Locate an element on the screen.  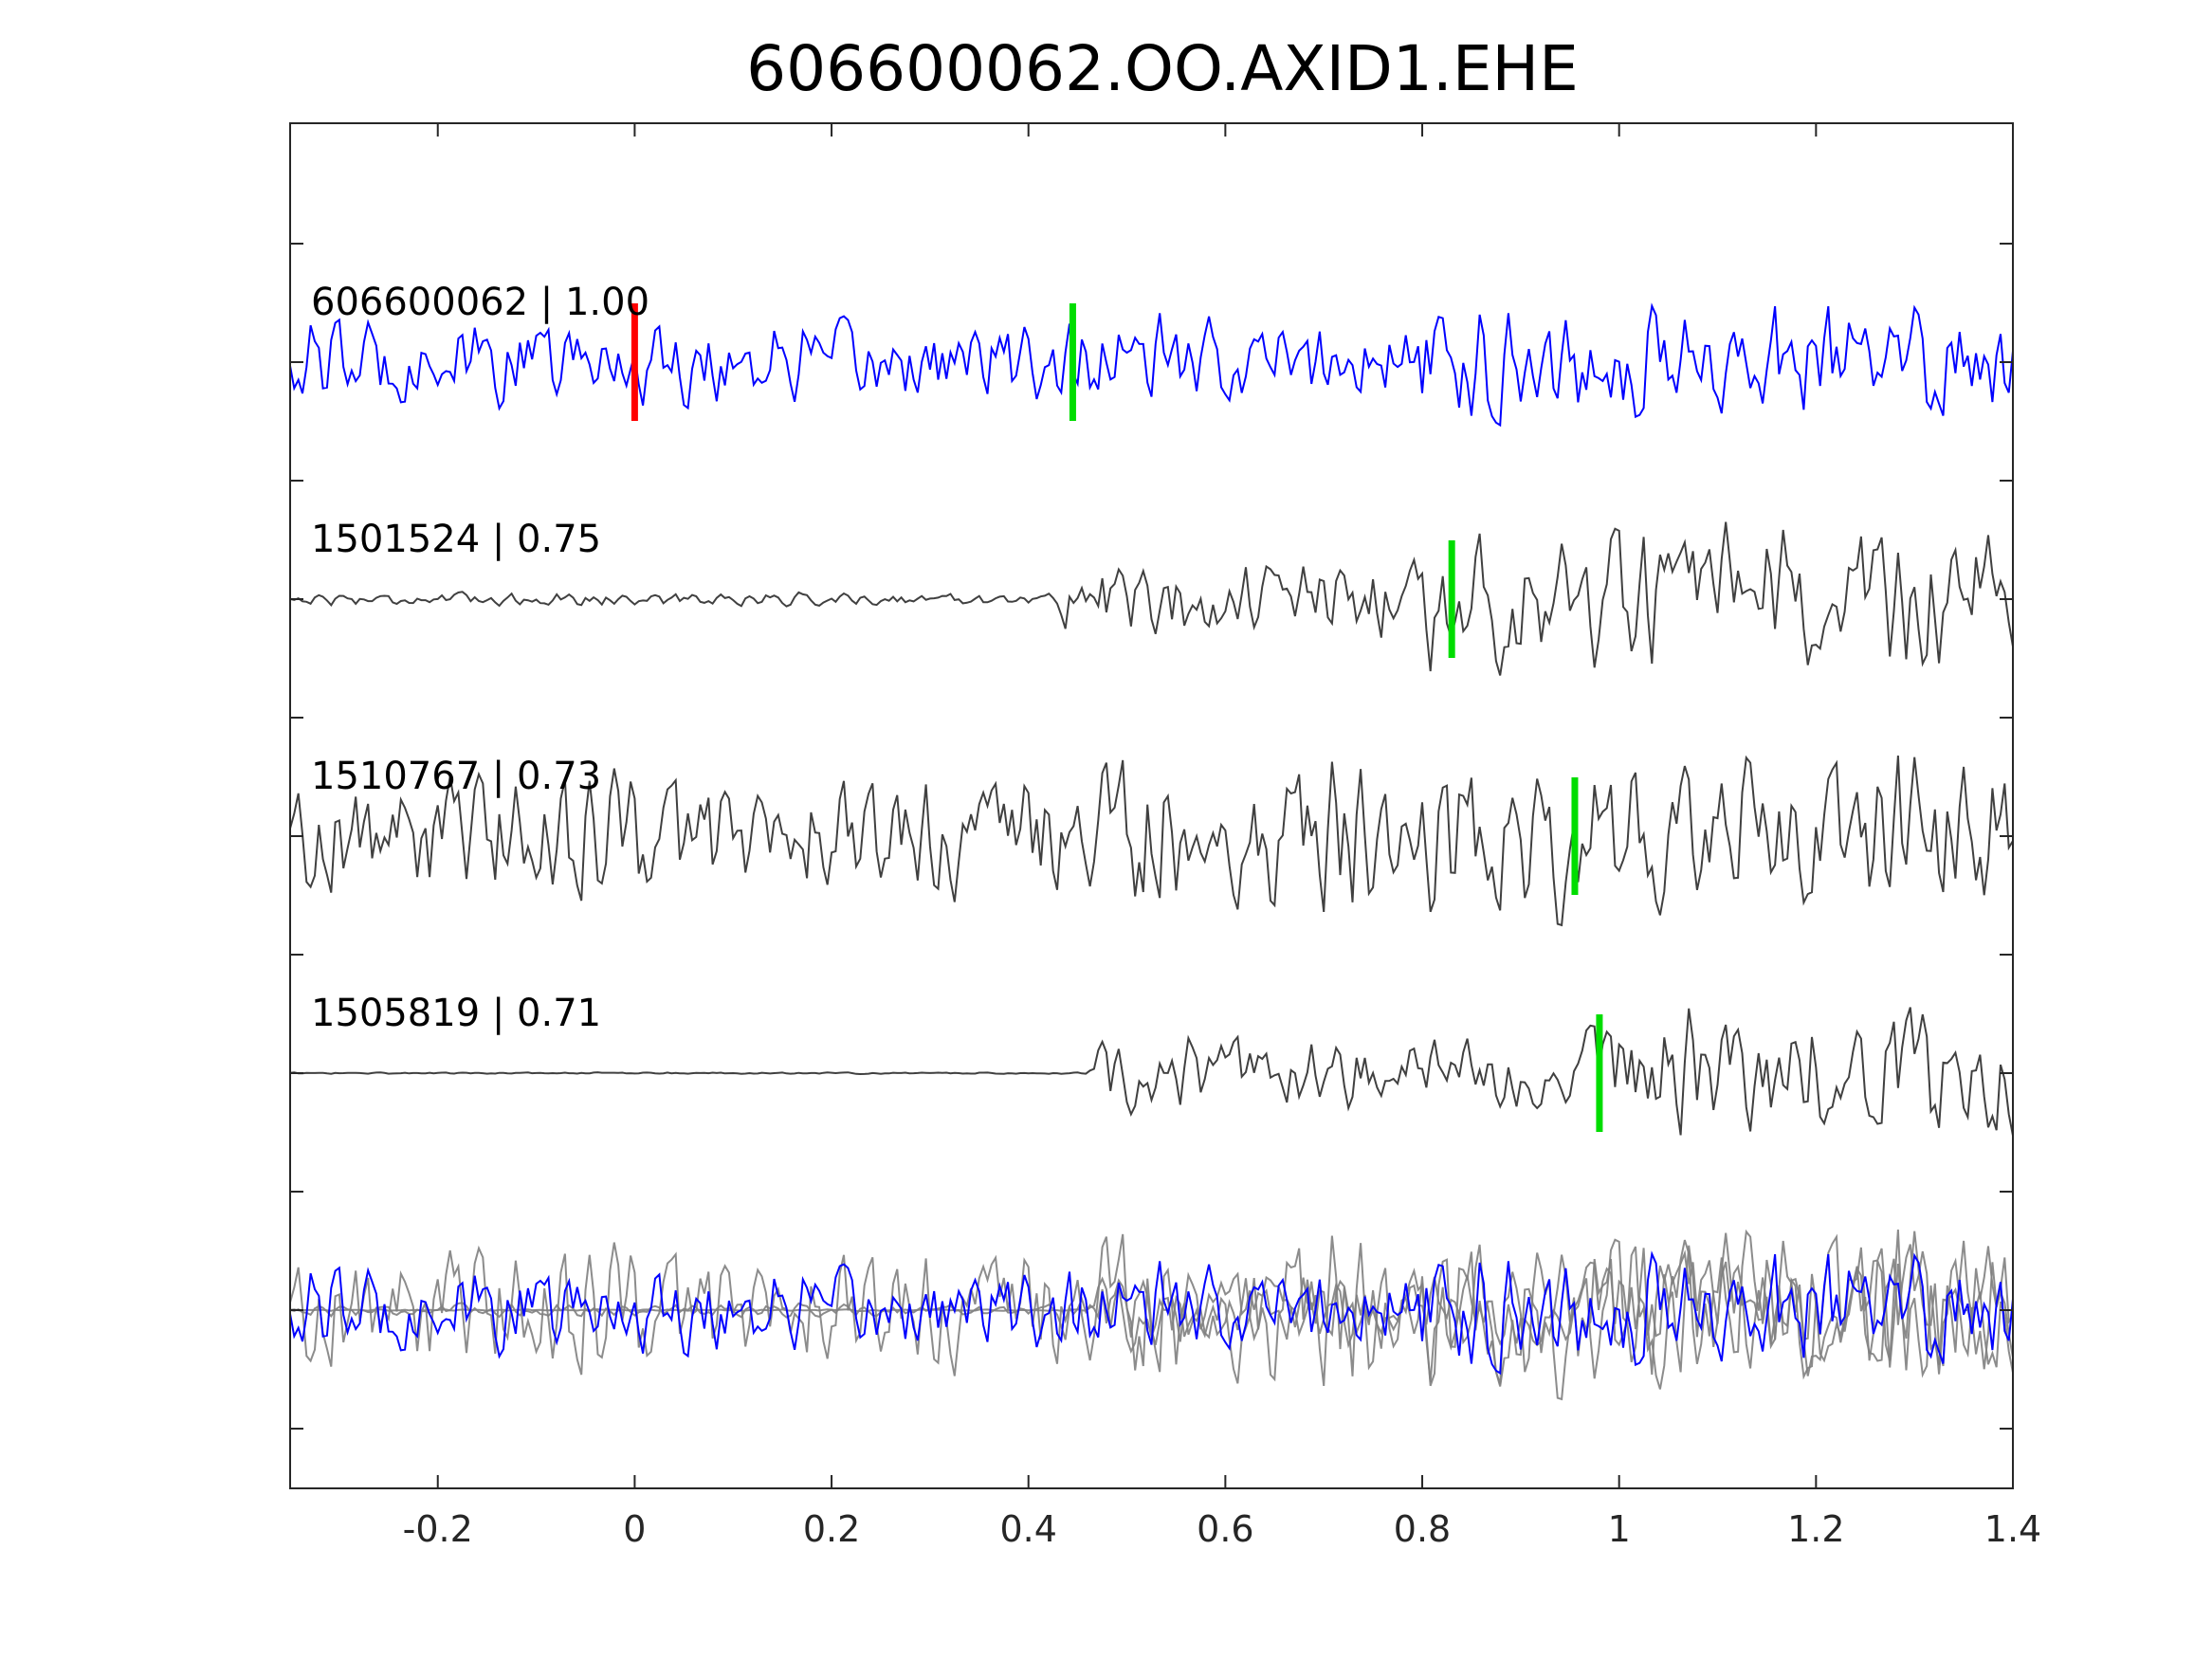
x-tick-label-9: 1.4 is located at coordinates (2012, 1529).